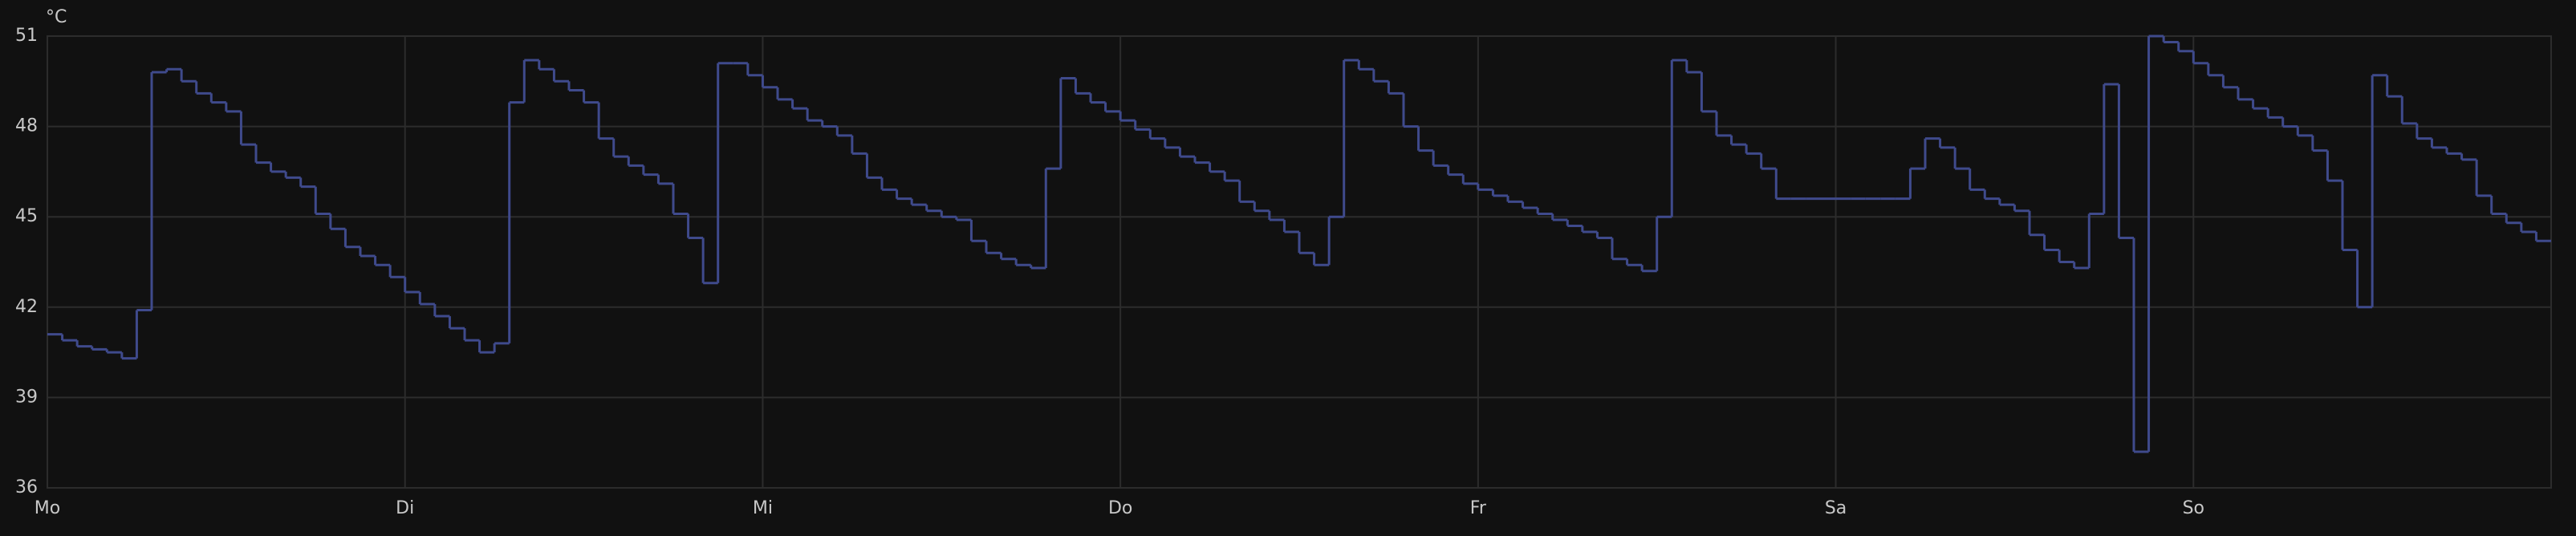  I want to click on y-tick-label: 39, so click(27, 397).